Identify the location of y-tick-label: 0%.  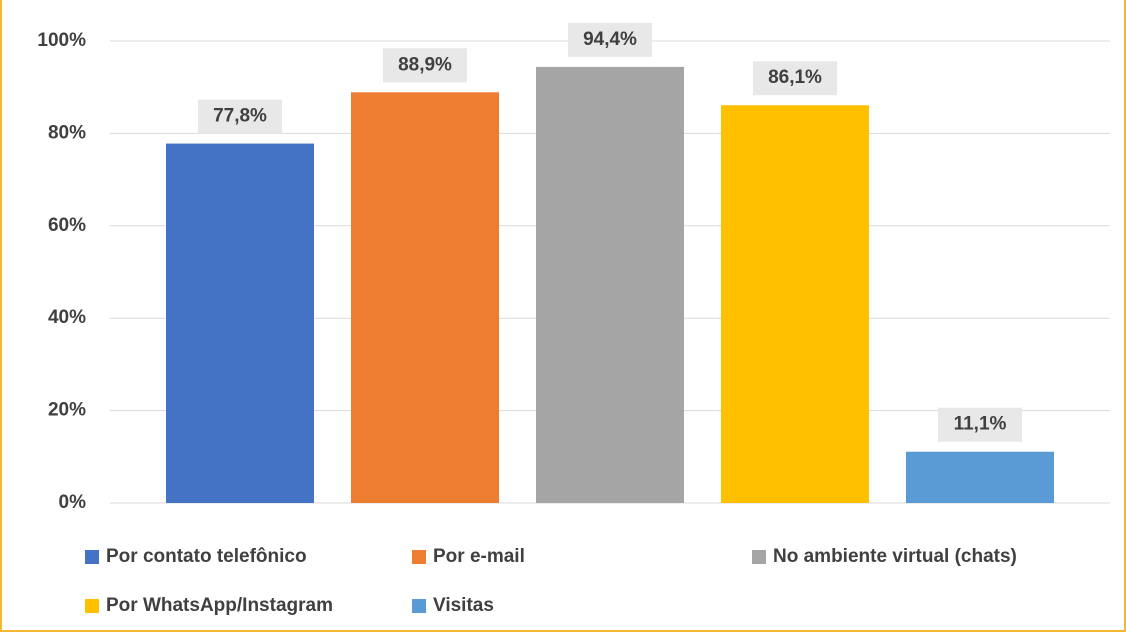
(73, 502).